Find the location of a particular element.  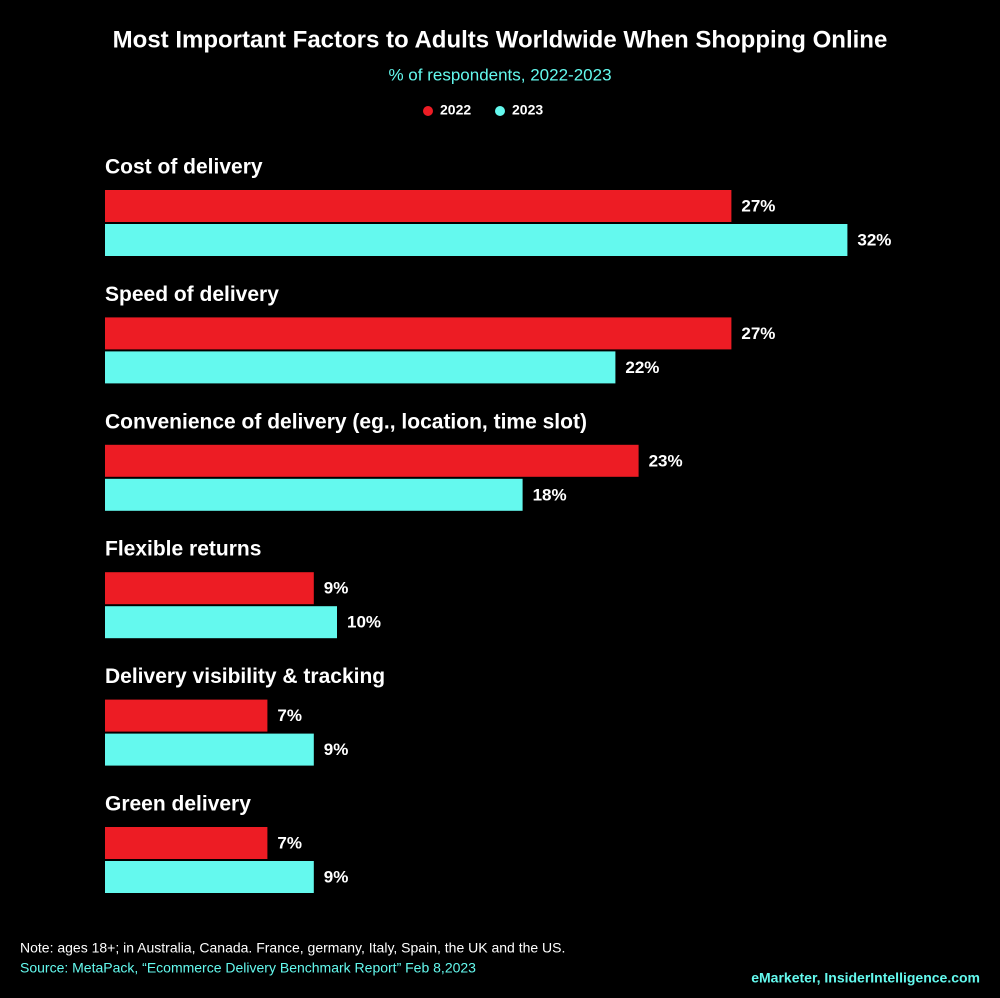

value-label: 18% is located at coordinates (550, 494).